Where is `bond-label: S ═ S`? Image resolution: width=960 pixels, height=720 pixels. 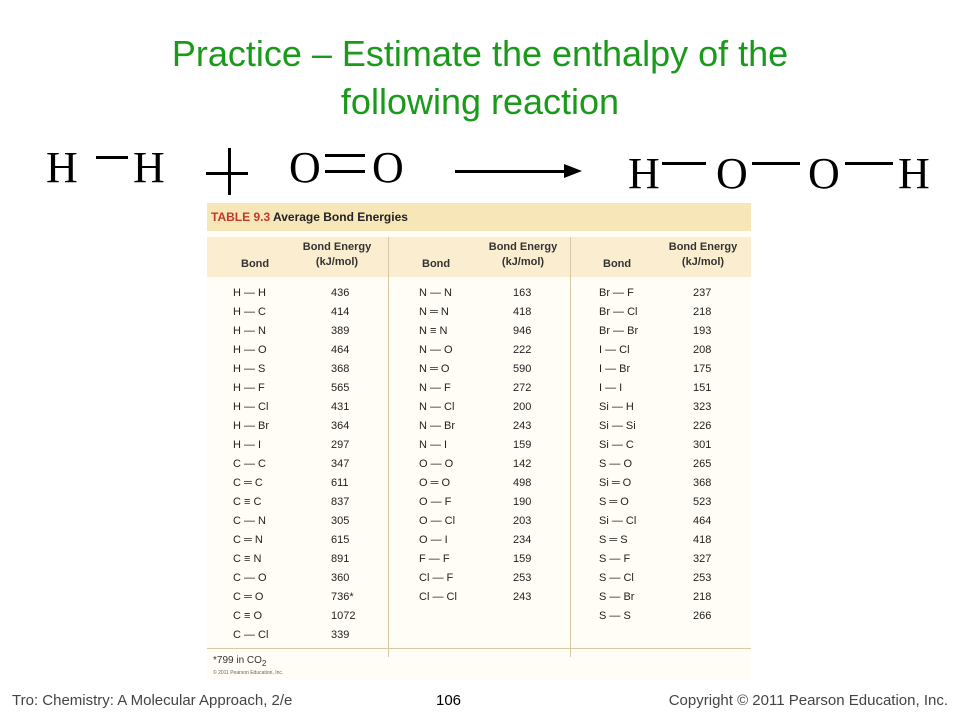
bond-label: S ═ S is located at coordinates (613, 540).